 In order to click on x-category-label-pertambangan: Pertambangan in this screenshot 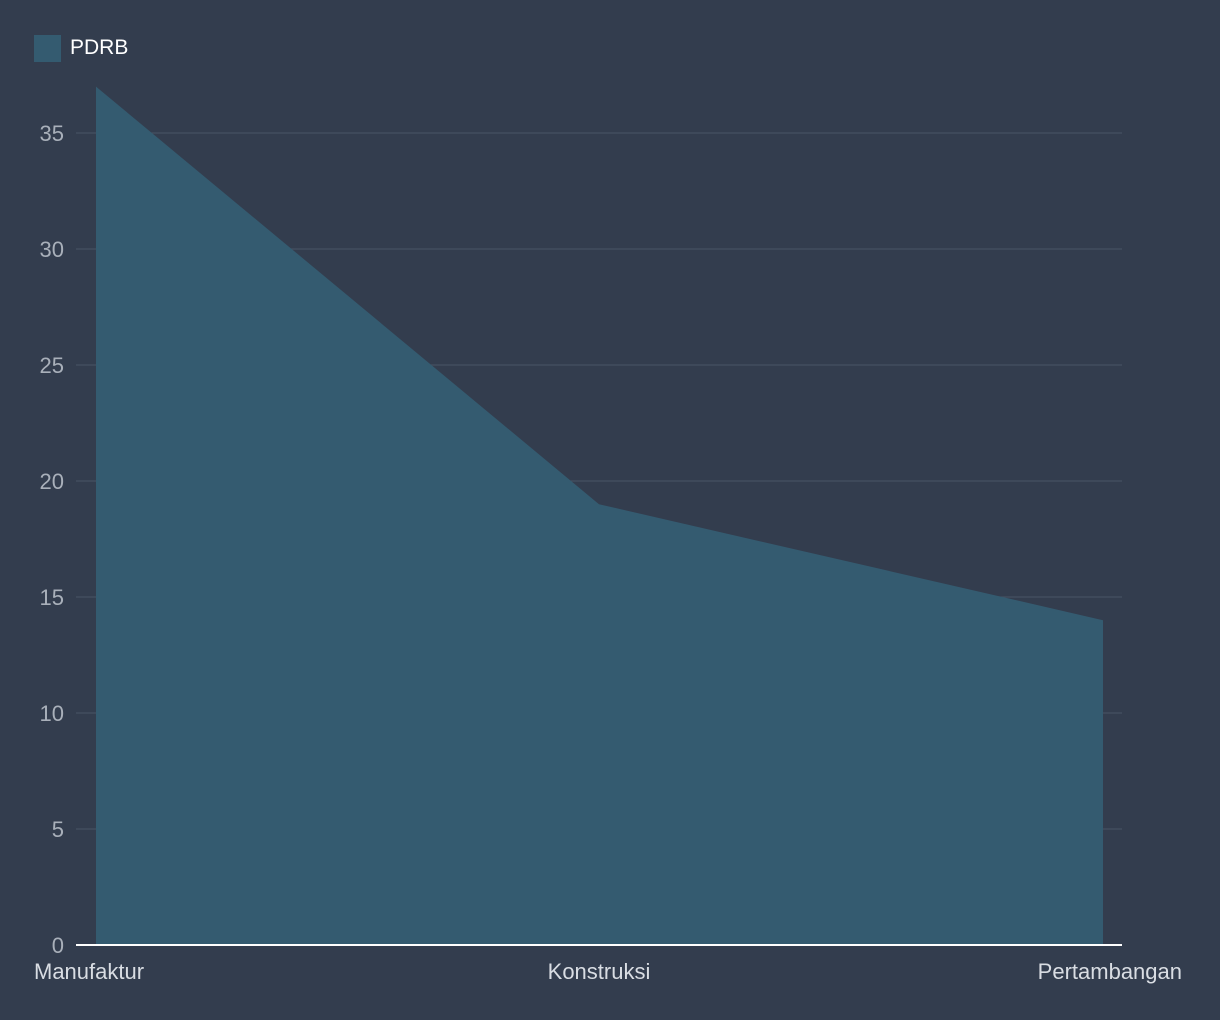, I will do `click(1110, 971)`.